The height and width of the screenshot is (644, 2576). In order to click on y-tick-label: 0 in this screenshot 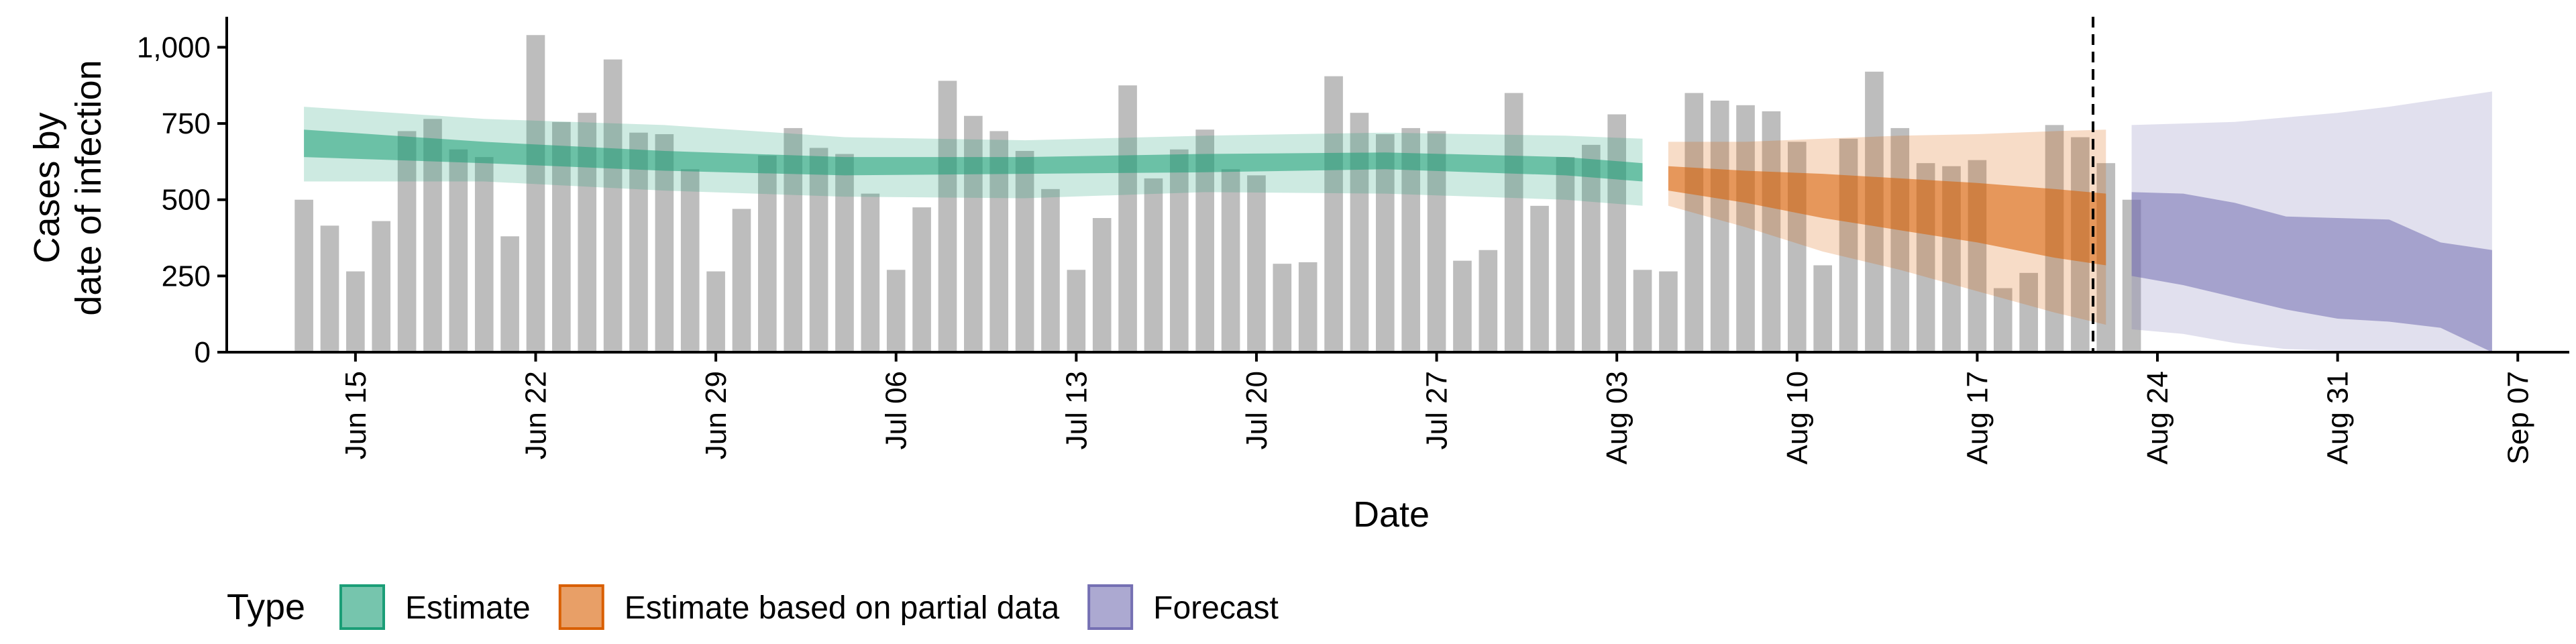, I will do `click(203, 352)`.